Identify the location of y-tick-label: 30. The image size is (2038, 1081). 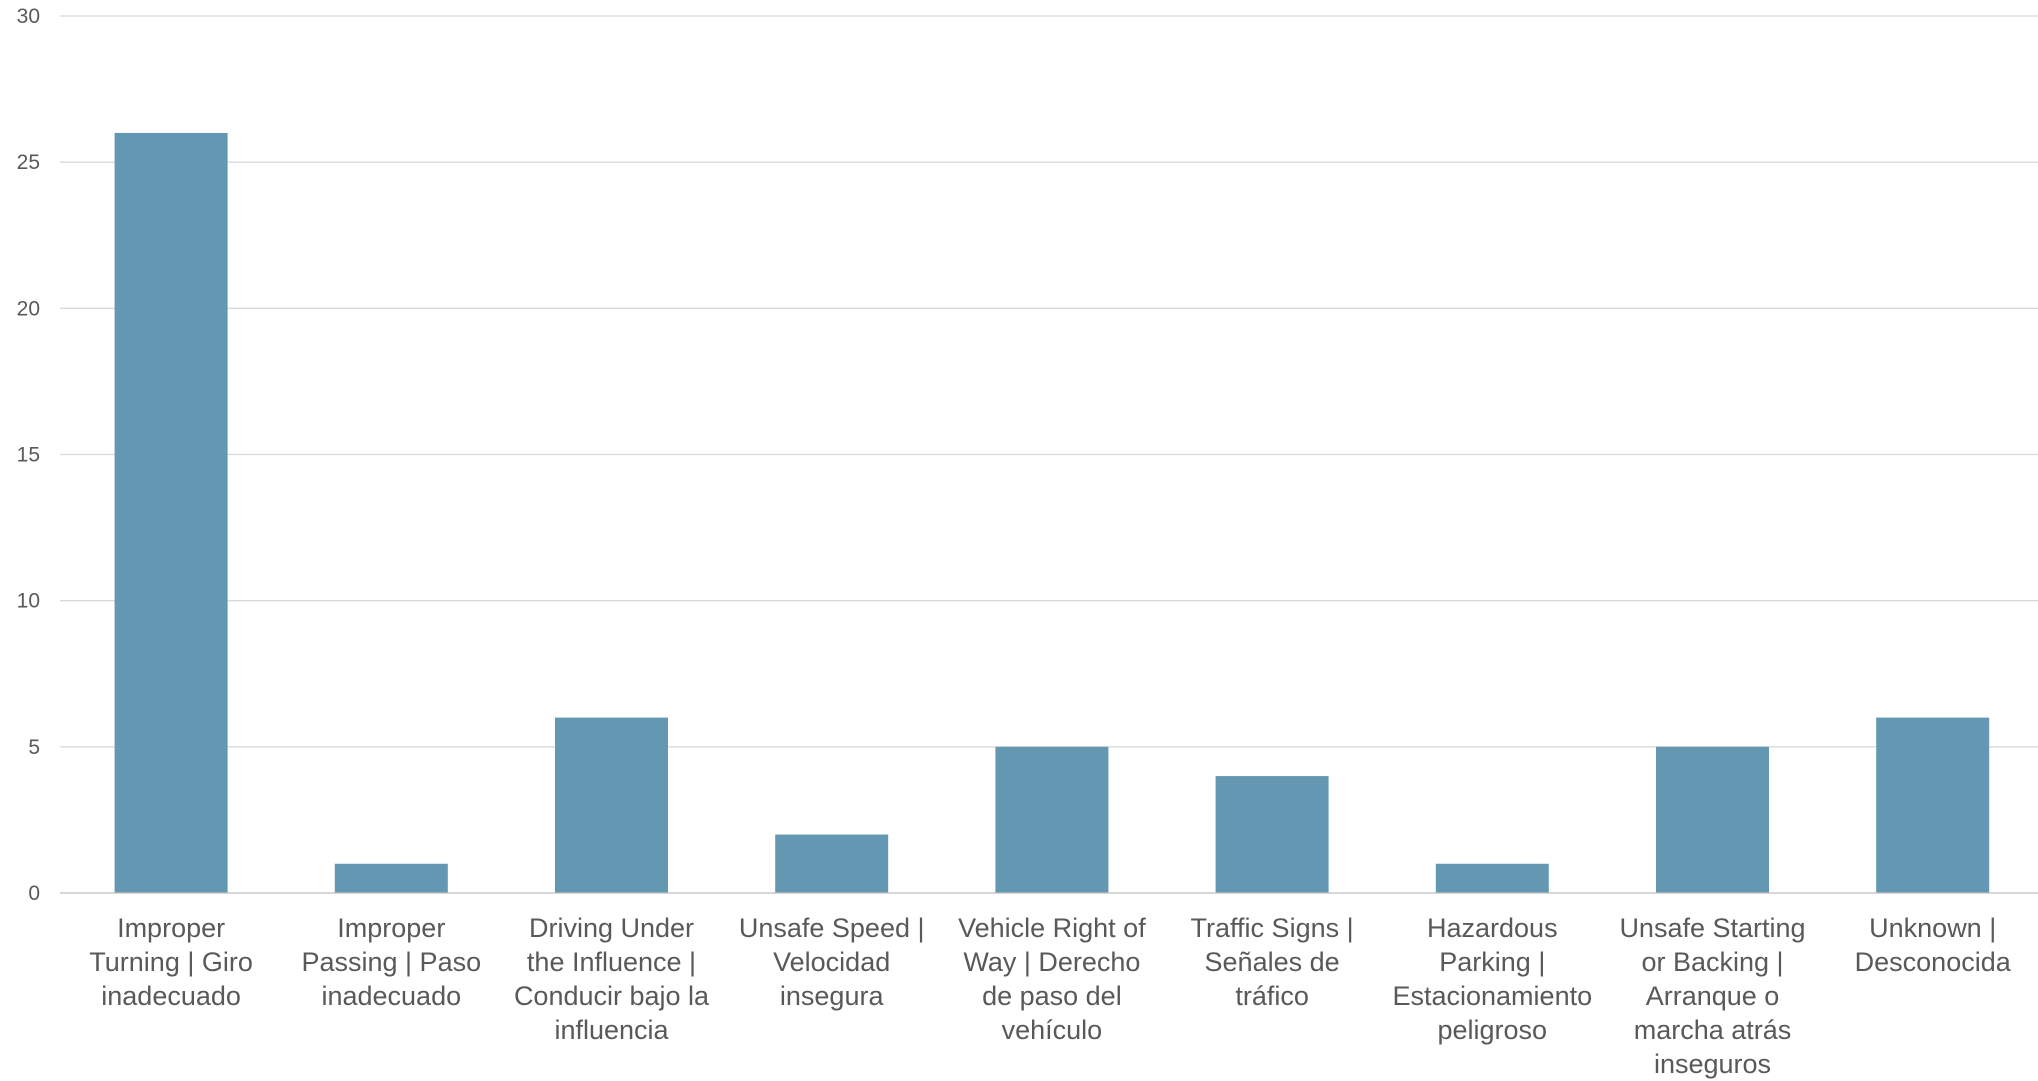
(28, 16).